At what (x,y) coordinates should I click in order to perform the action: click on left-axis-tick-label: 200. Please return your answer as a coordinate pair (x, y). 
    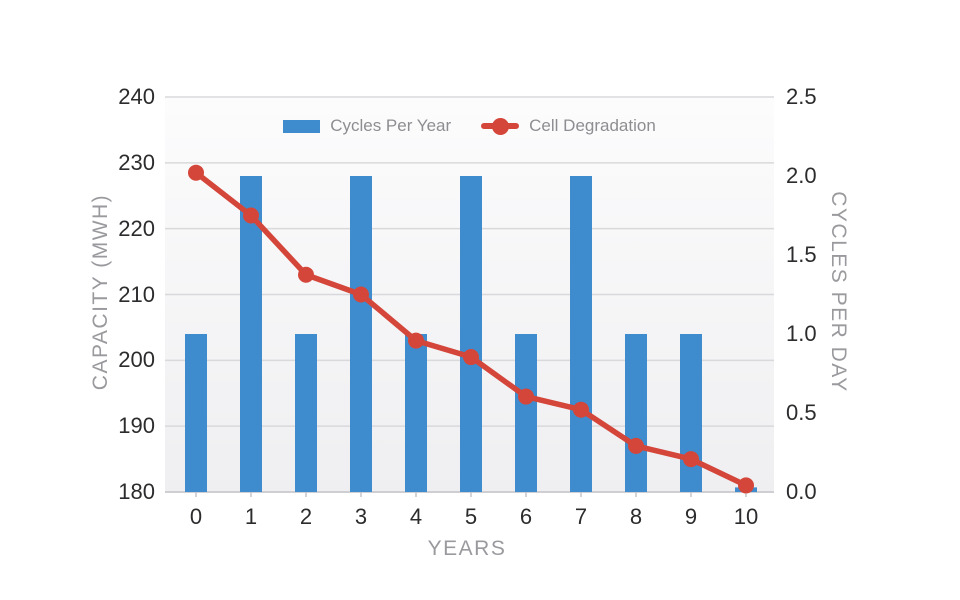
    Looking at the image, I should click on (136, 360).